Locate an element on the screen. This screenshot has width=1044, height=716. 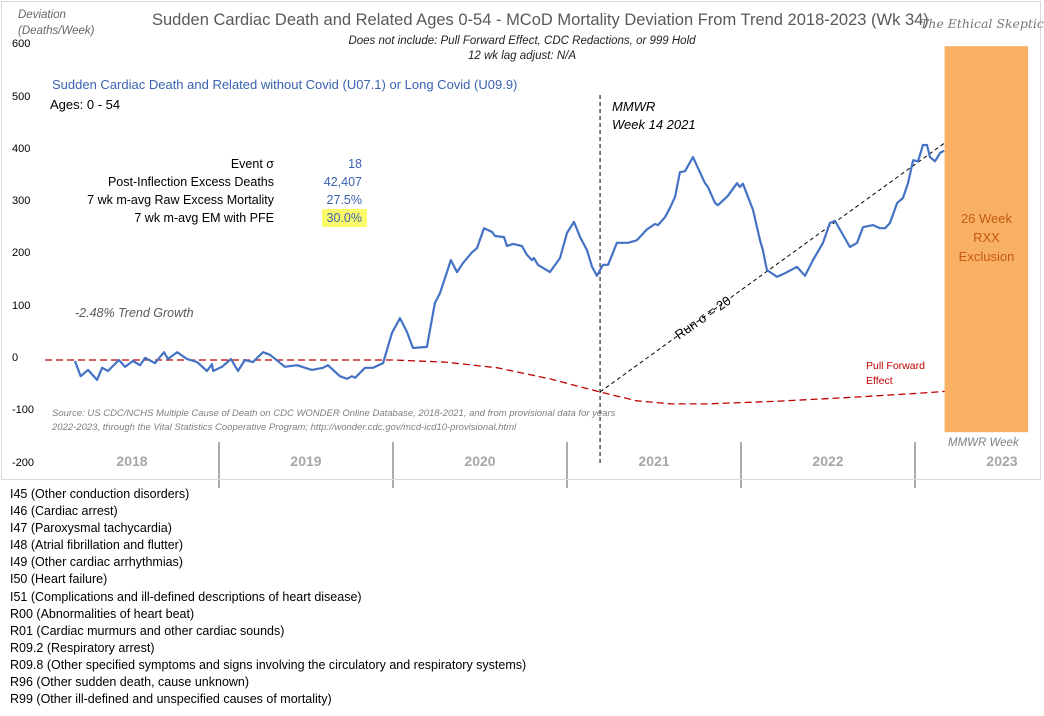
trend-growth-label: -2.48% Trend Growth is located at coordinates (134, 313).